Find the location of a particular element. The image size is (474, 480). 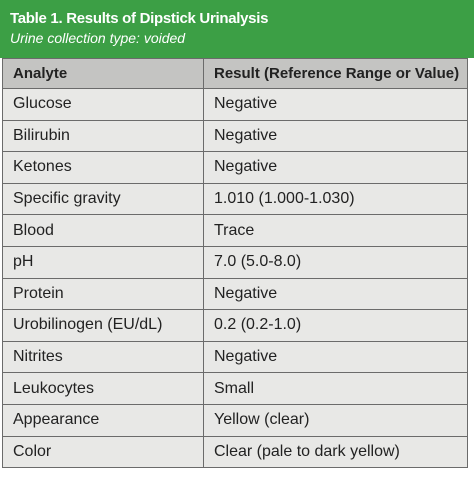

table-subtitle: Urine collection type: voided is located at coordinates (98, 38).